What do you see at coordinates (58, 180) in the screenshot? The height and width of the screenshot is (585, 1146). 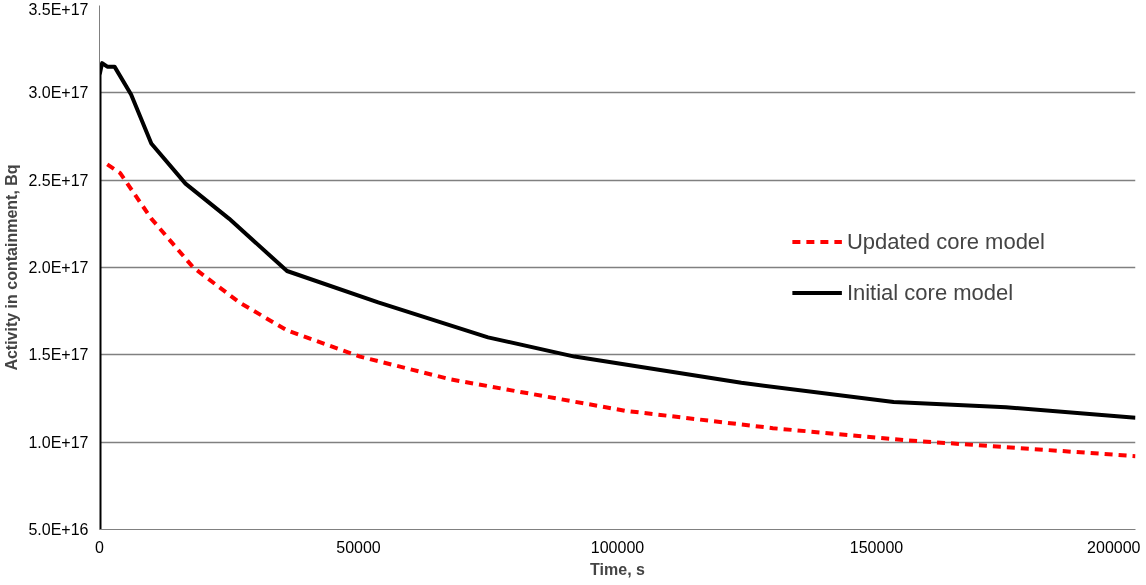 I see `y-tick-label: 2.5E+17` at bounding box center [58, 180].